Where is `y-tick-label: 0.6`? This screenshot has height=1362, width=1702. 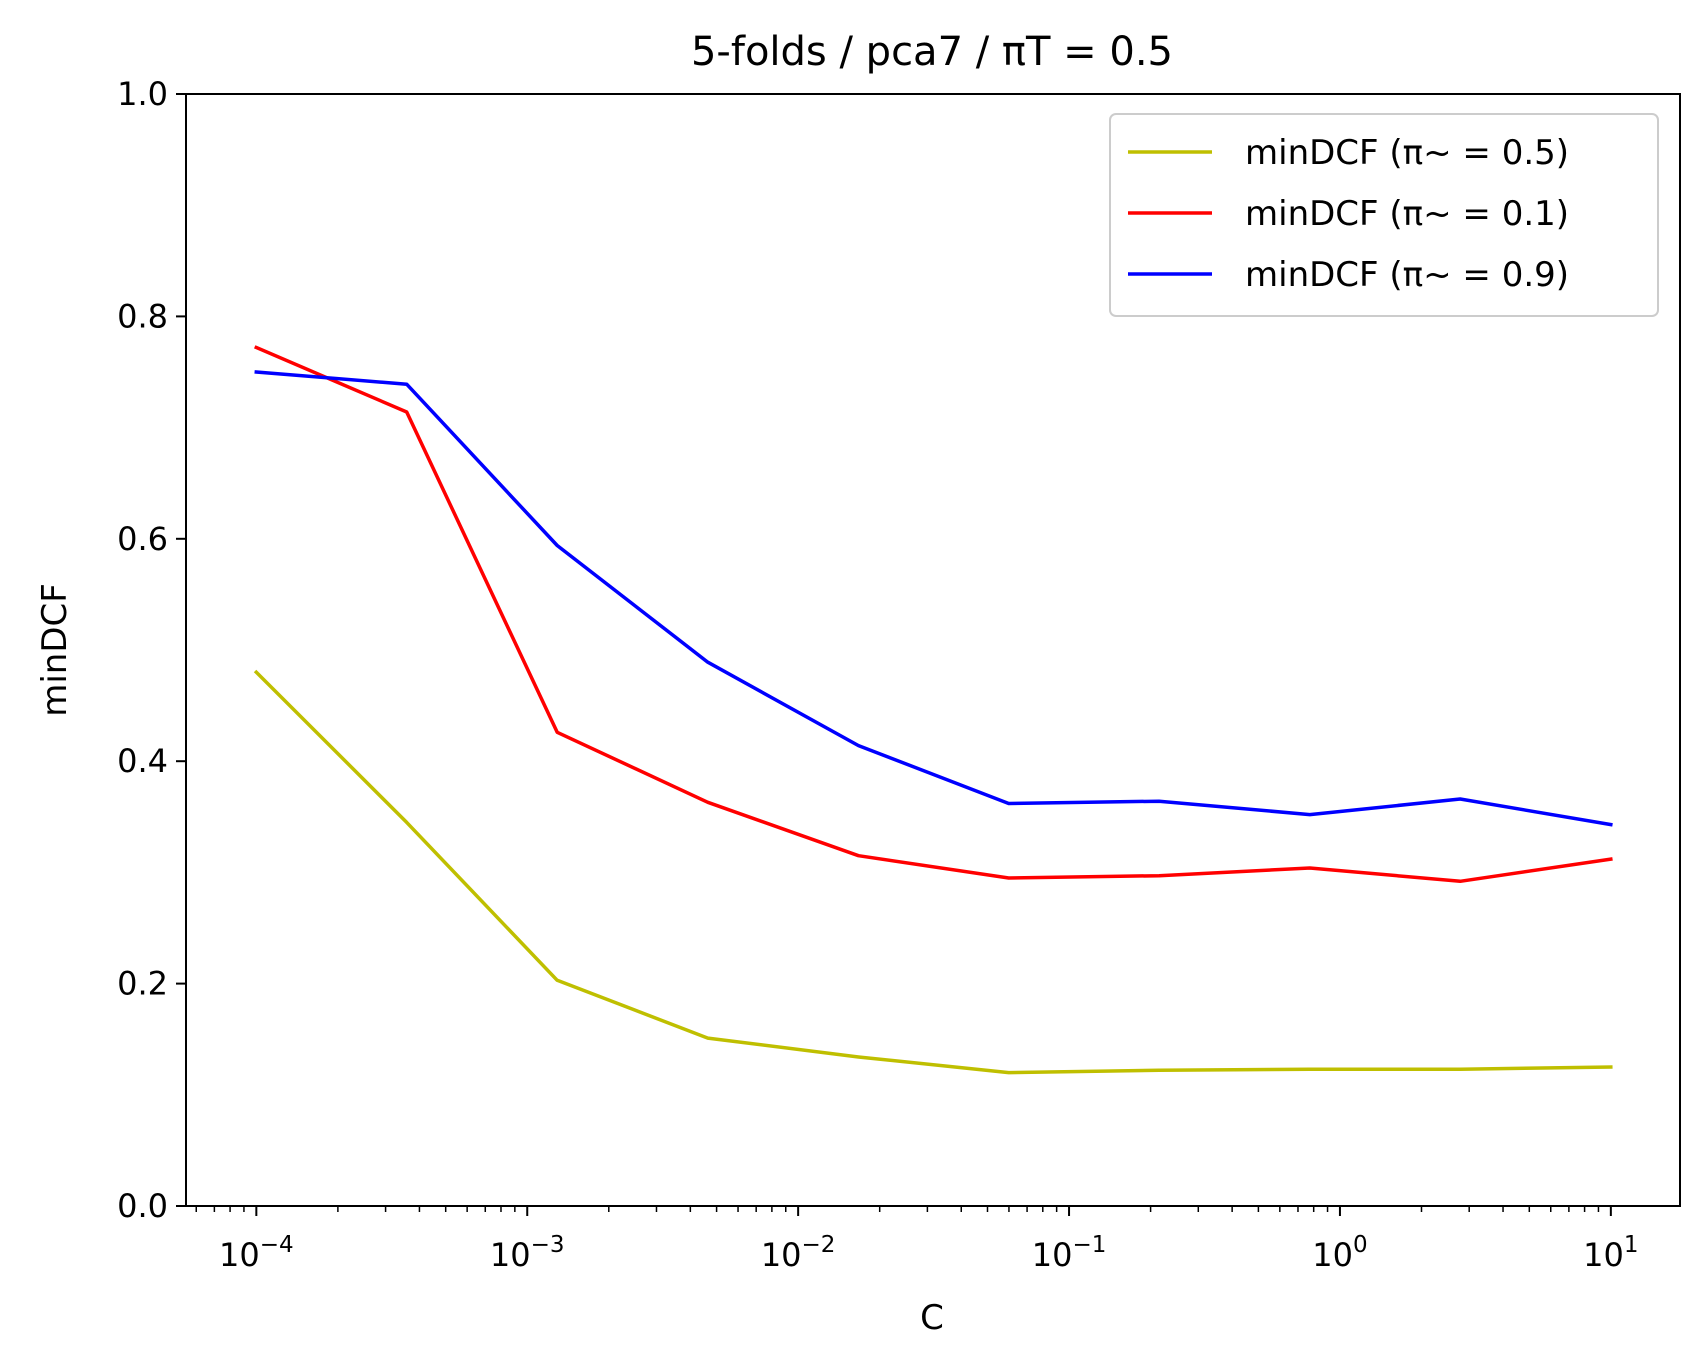
y-tick-label: 0.6 is located at coordinates (142, 539).